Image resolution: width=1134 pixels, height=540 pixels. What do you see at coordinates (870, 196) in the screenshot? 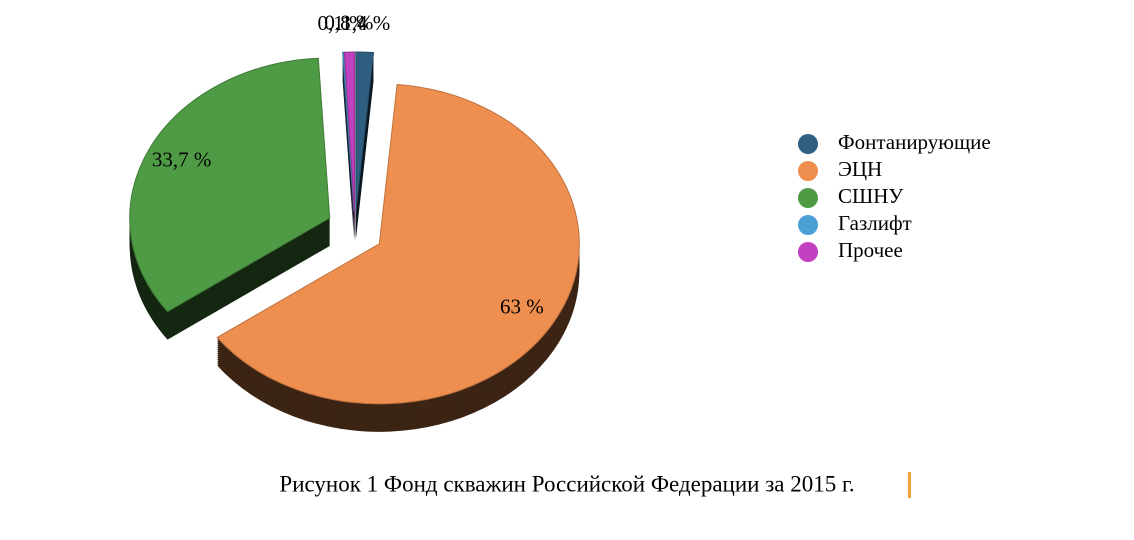
I see `legend-label: СШНУ` at bounding box center [870, 196].